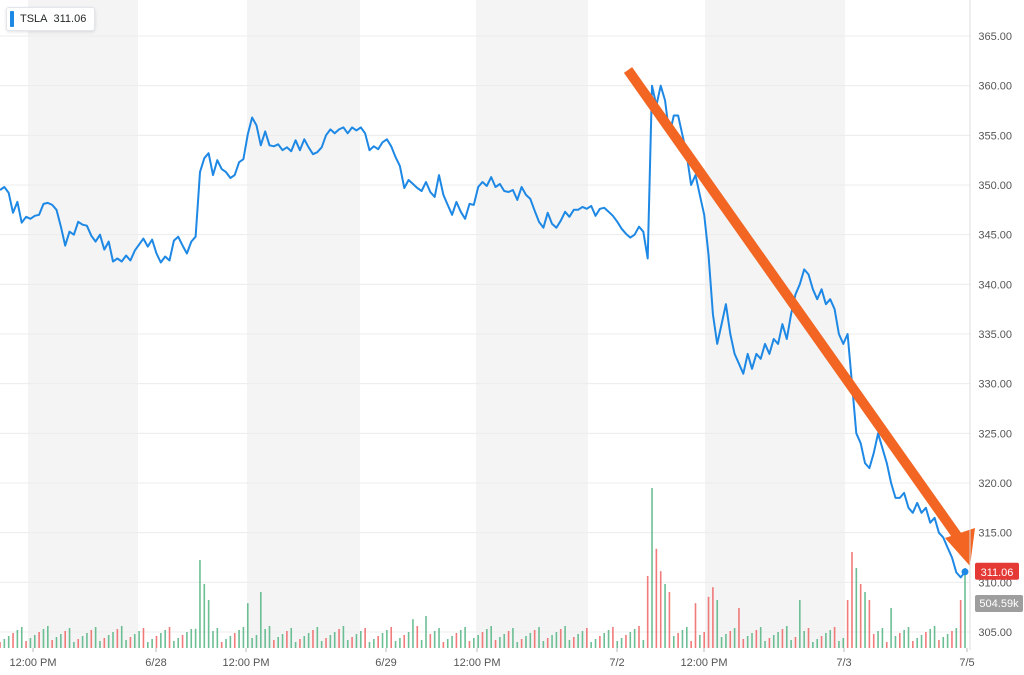 Image resolution: width=1024 pixels, height=675 pixels. I want to click on volume-badge-label: 504.59k, so click(999, 604).